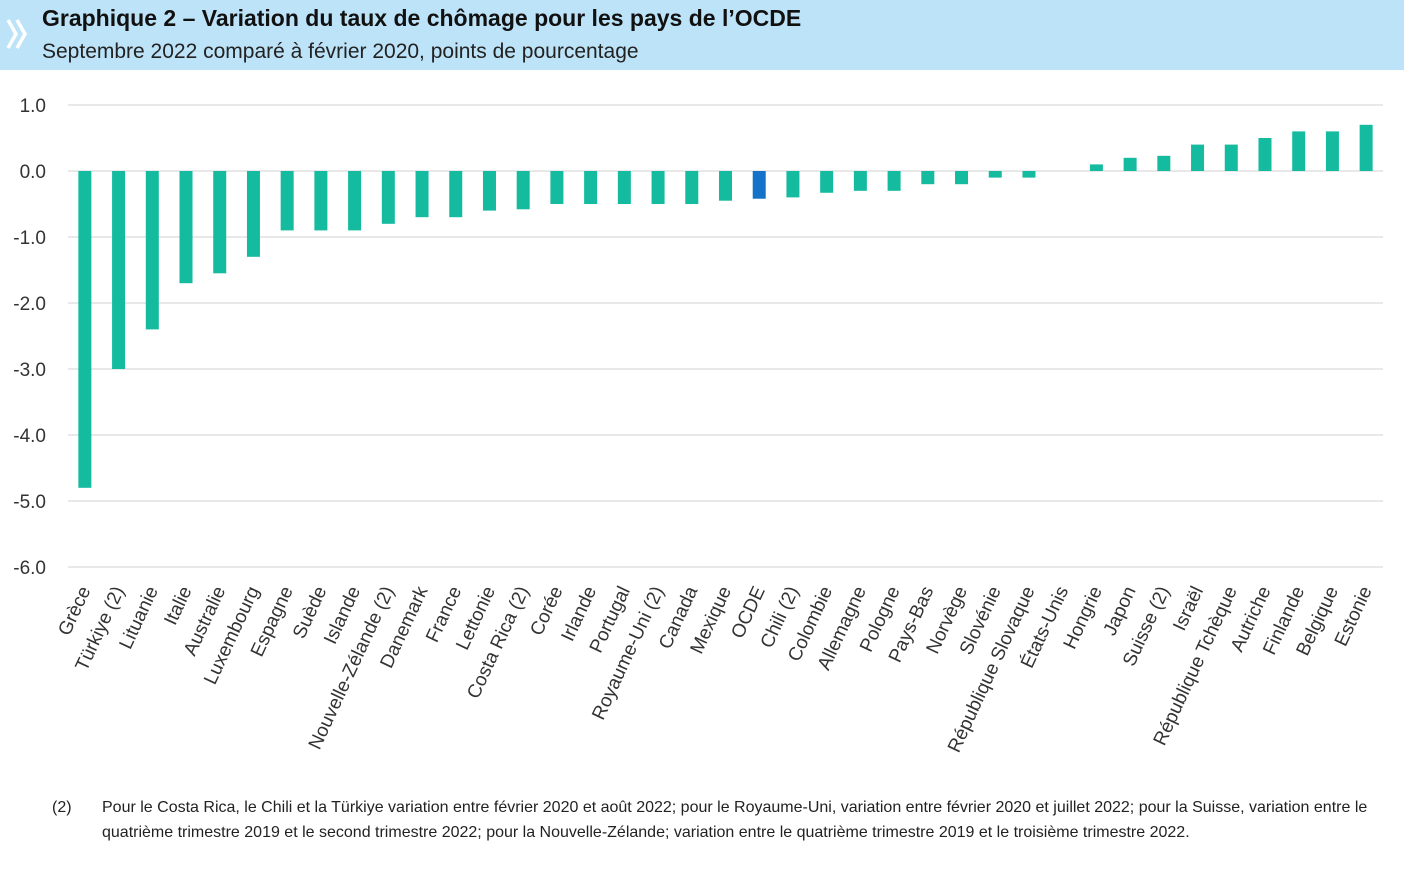  What do you see at coordinates (179, 605) in the screenshot?
I see `x-tick-label: Italie` at bounding box center [179, 605].